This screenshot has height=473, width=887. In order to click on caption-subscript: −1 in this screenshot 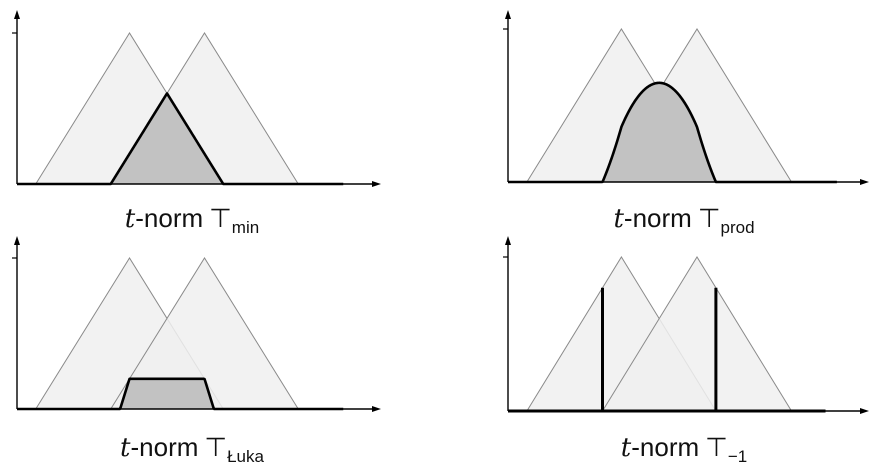, I will do `click(737, 456)`.